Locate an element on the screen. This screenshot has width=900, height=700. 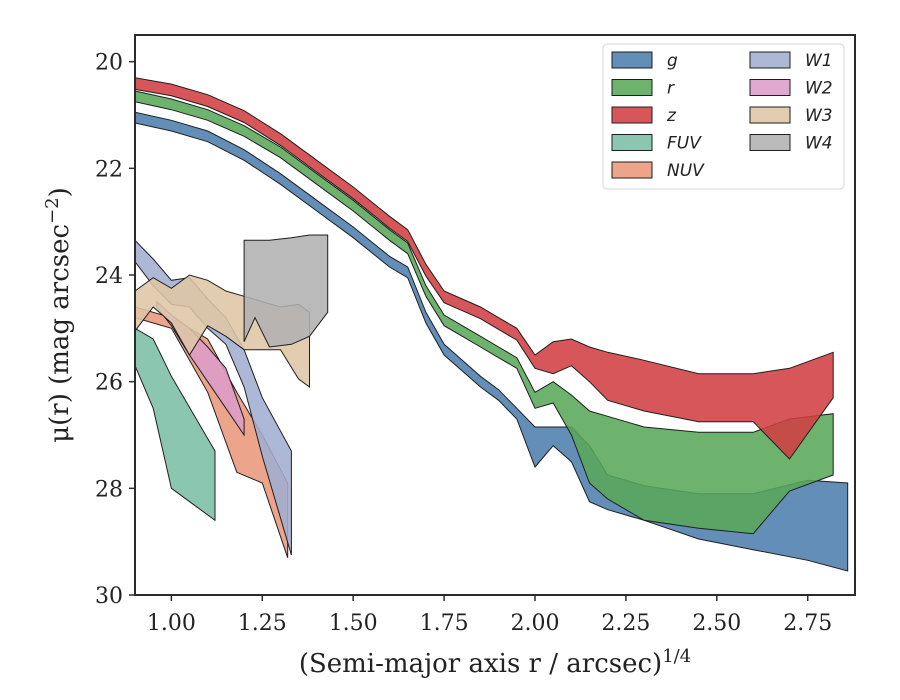
legend-swatch-w4 is located at coordinates (770, 142).